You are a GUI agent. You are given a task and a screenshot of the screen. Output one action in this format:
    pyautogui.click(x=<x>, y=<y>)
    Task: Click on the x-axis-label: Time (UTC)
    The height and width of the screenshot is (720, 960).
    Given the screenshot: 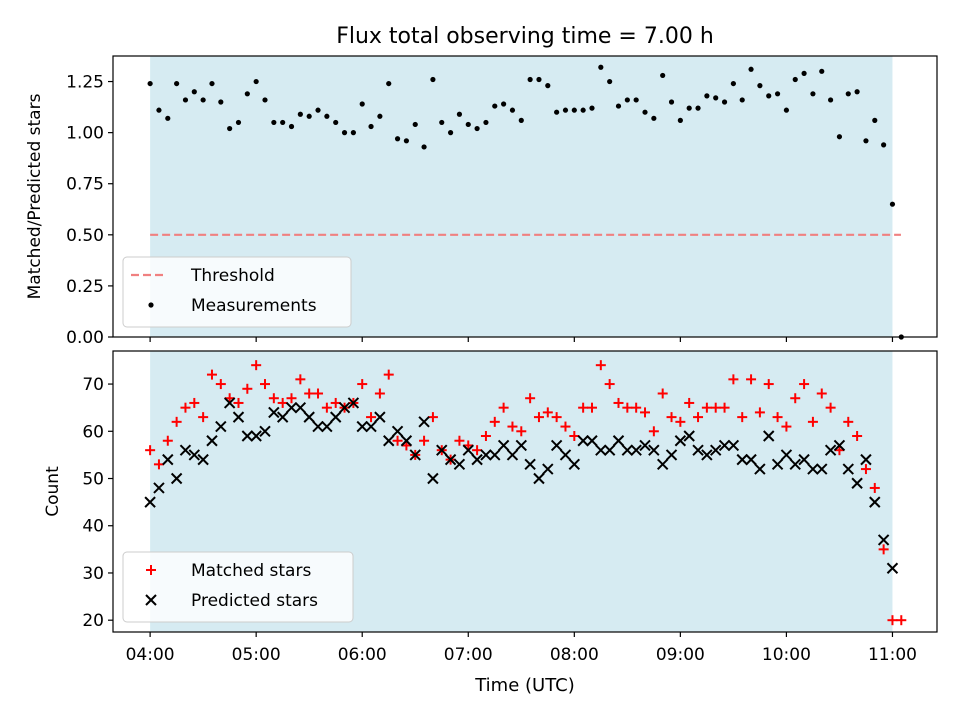 What is the action you would take?
    pyautogui.click(x=524, y=685)
    